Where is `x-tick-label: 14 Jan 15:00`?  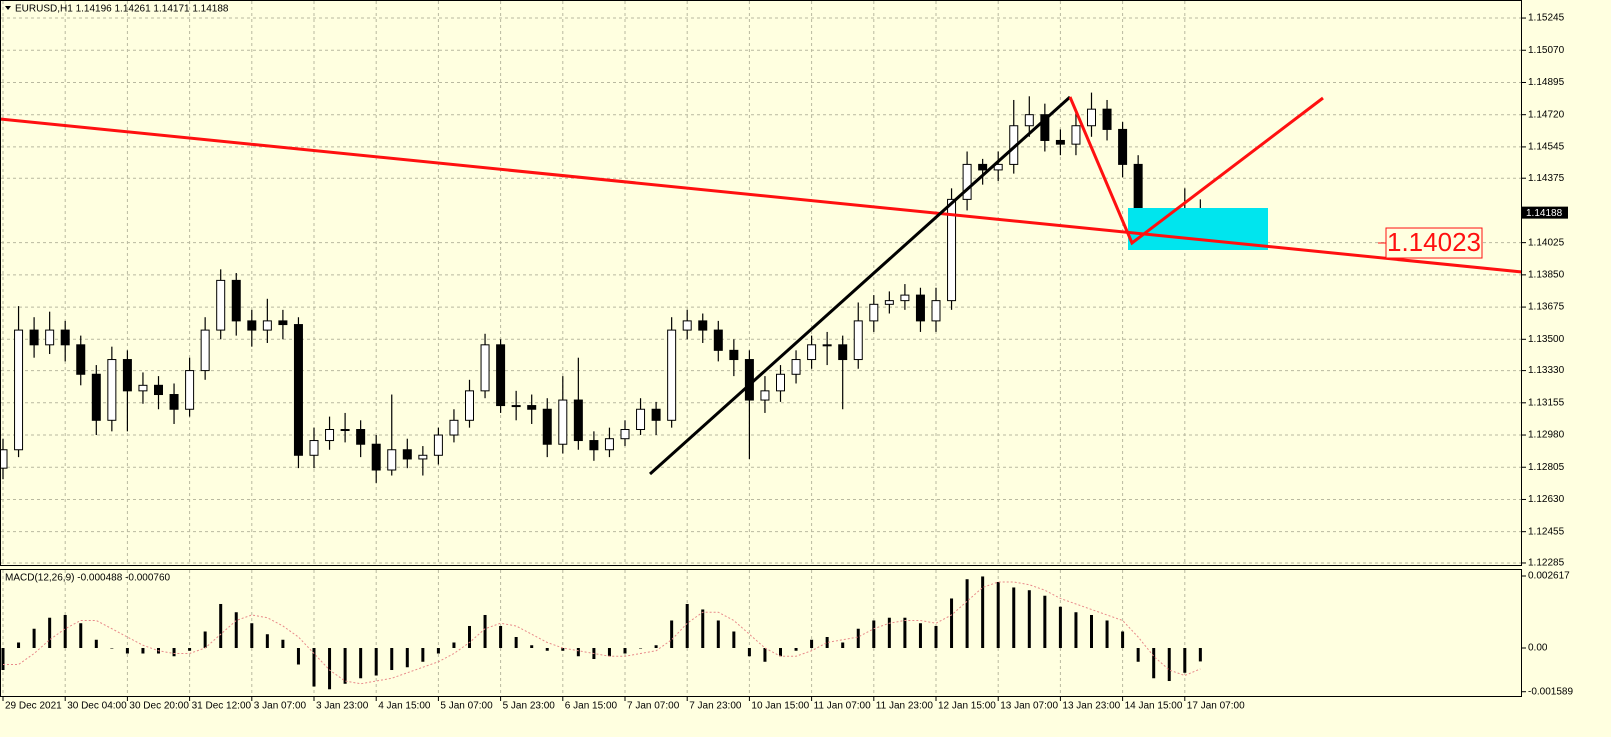
x-tick-label: 14 Jan 15:00 is located at coordinates (1154, 706).